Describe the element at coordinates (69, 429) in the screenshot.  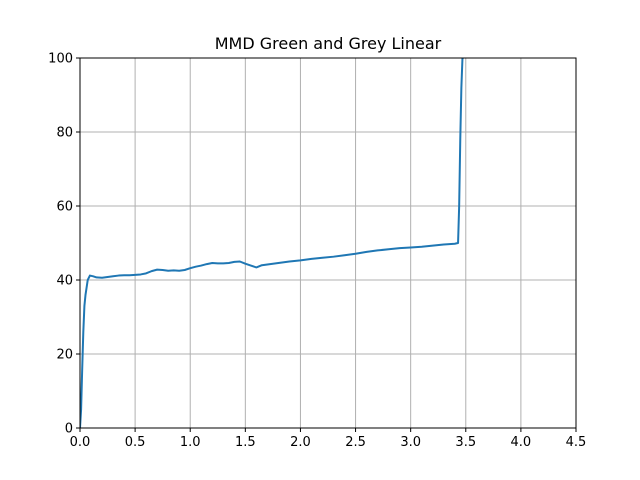
I see `y-tick-label: 0` at that location.